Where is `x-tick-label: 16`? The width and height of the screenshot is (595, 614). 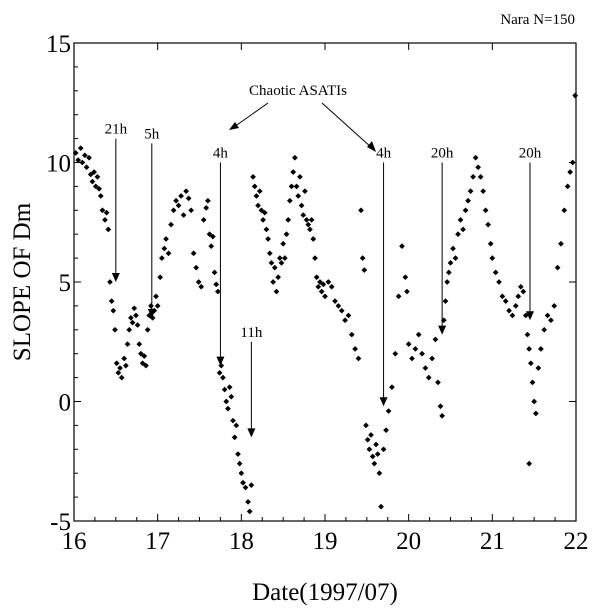
x-tick-label: 16 is located at coordinates (74, 541).